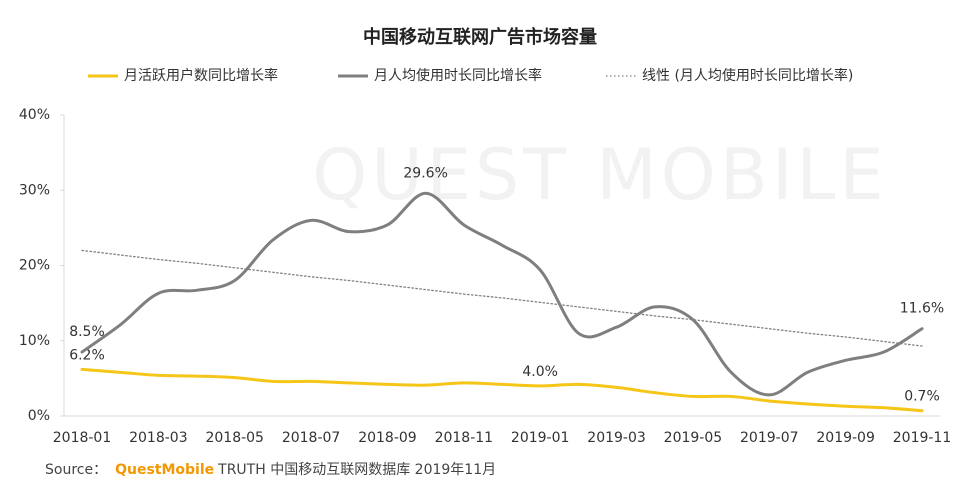 The height and width of the screenshot is (494, 960). What do you see at coordinates (34, 115) in the screenshot?
I see `y-tick-label: 40%` at bounding box center [34, 115].